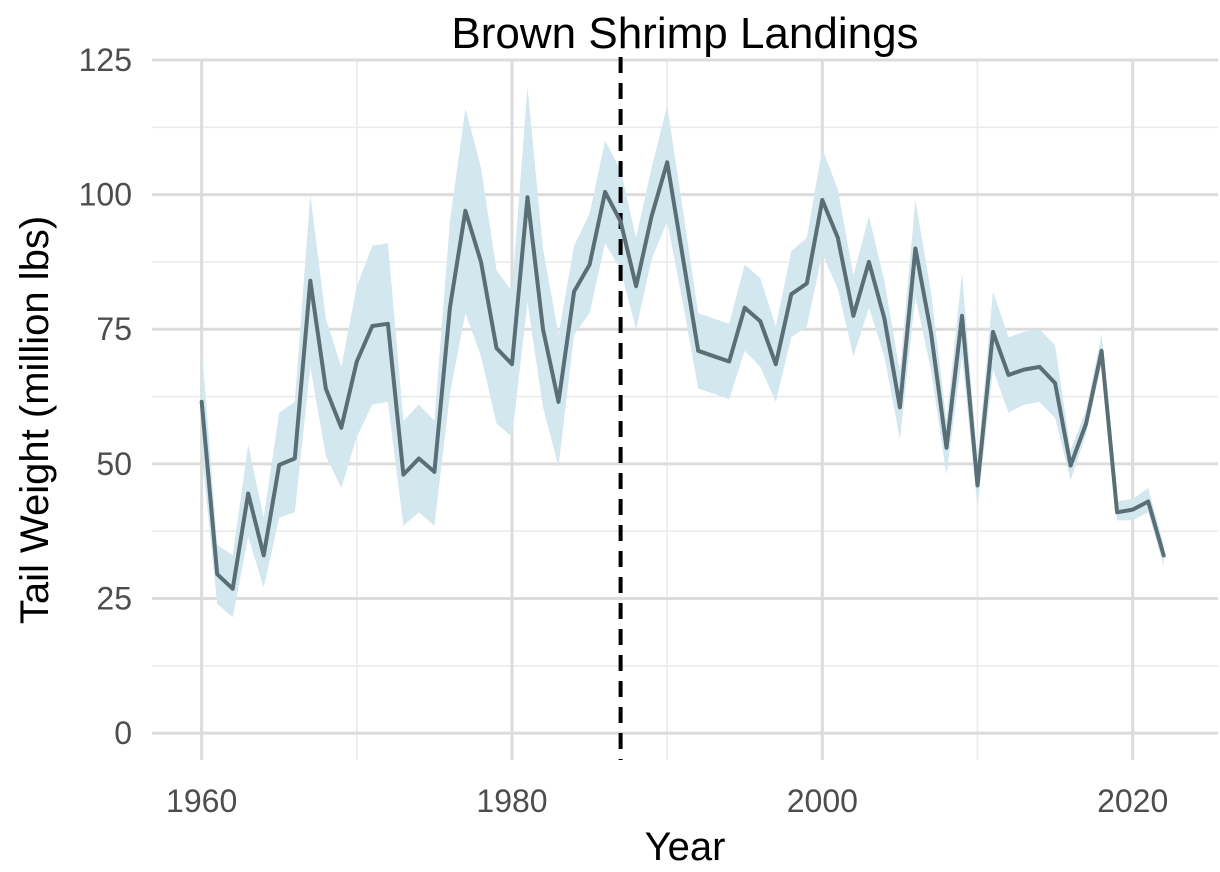  I want to click on x-axis-title: Year, so click(685, 847).